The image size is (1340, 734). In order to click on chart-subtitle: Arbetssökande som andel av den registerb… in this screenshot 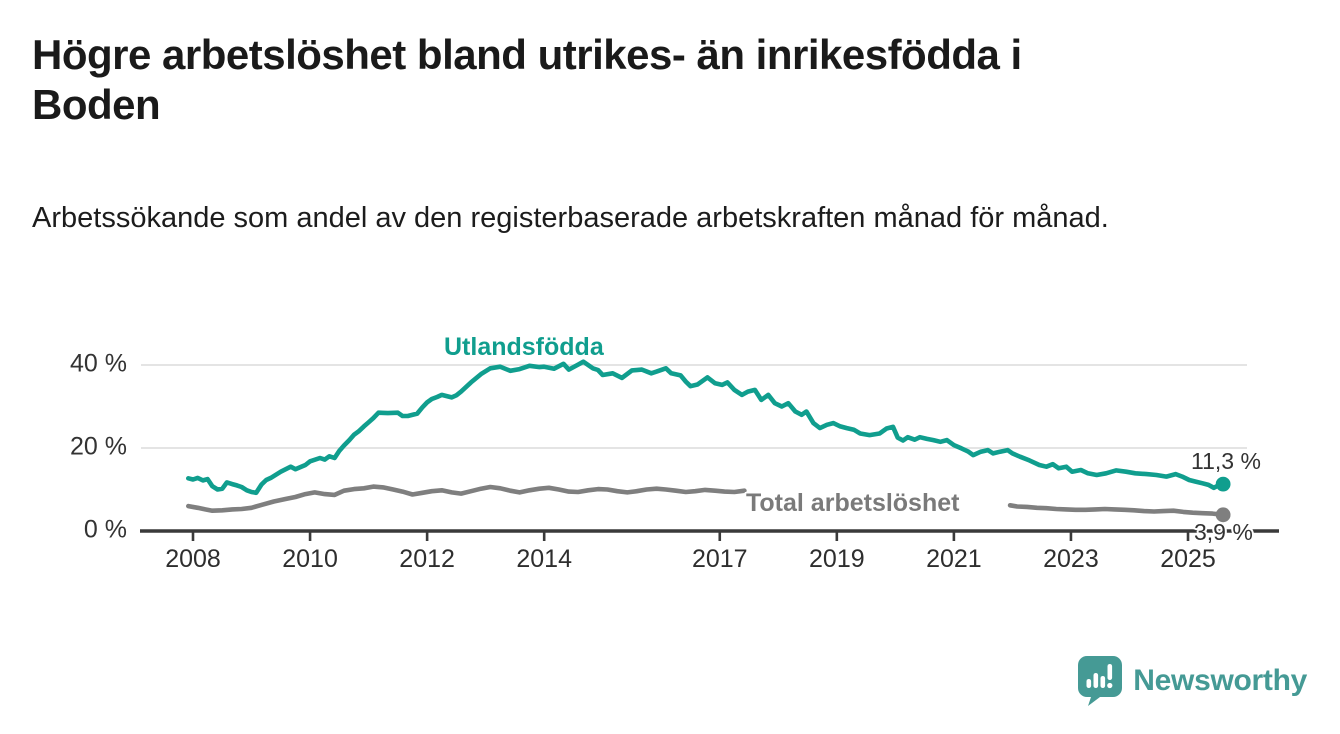, I will do `click(570, 218)`.